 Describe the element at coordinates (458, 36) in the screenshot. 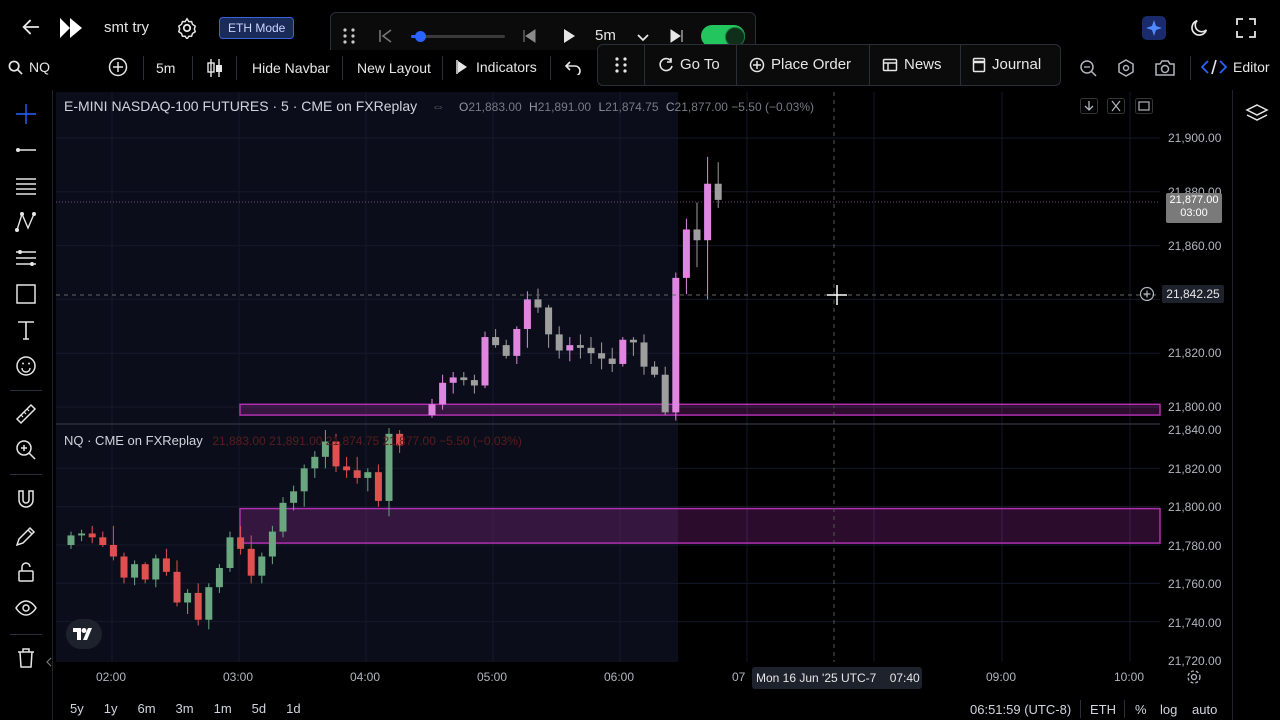

I see `replay-progress-track` at that location.